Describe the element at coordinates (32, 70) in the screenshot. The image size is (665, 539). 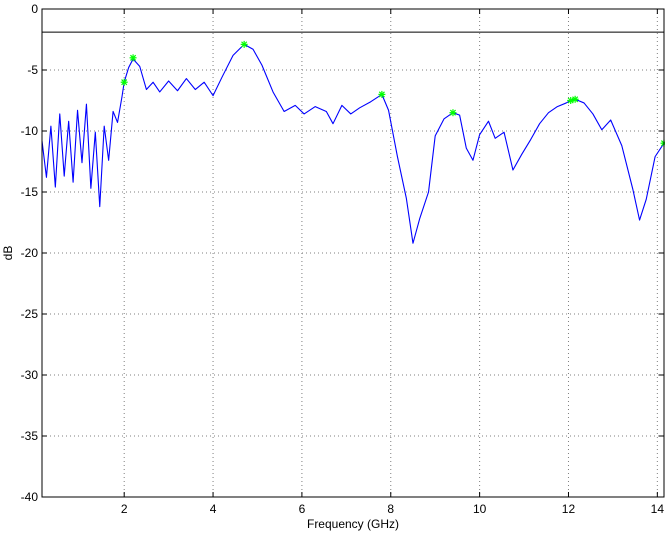
I see `y-tick-label: -5` at that location.